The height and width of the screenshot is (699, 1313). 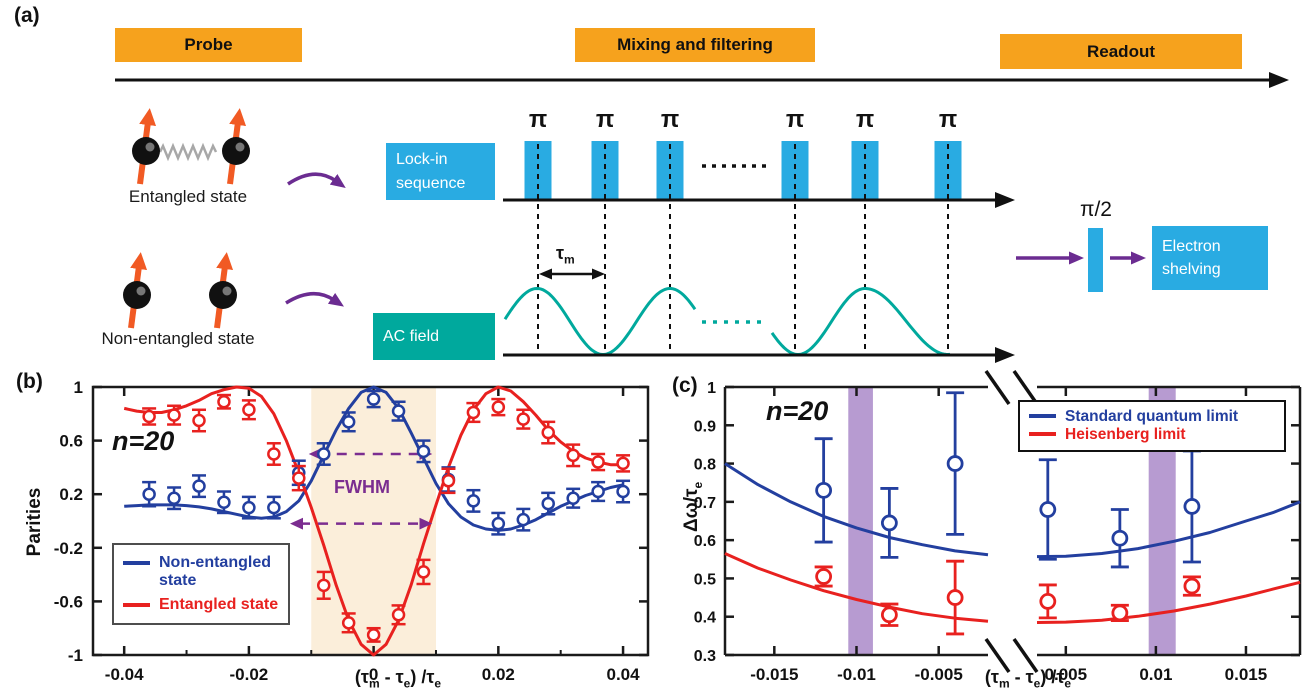 I want to click on legend-label: Heisenberg limit, so click(x=1125, y=435).